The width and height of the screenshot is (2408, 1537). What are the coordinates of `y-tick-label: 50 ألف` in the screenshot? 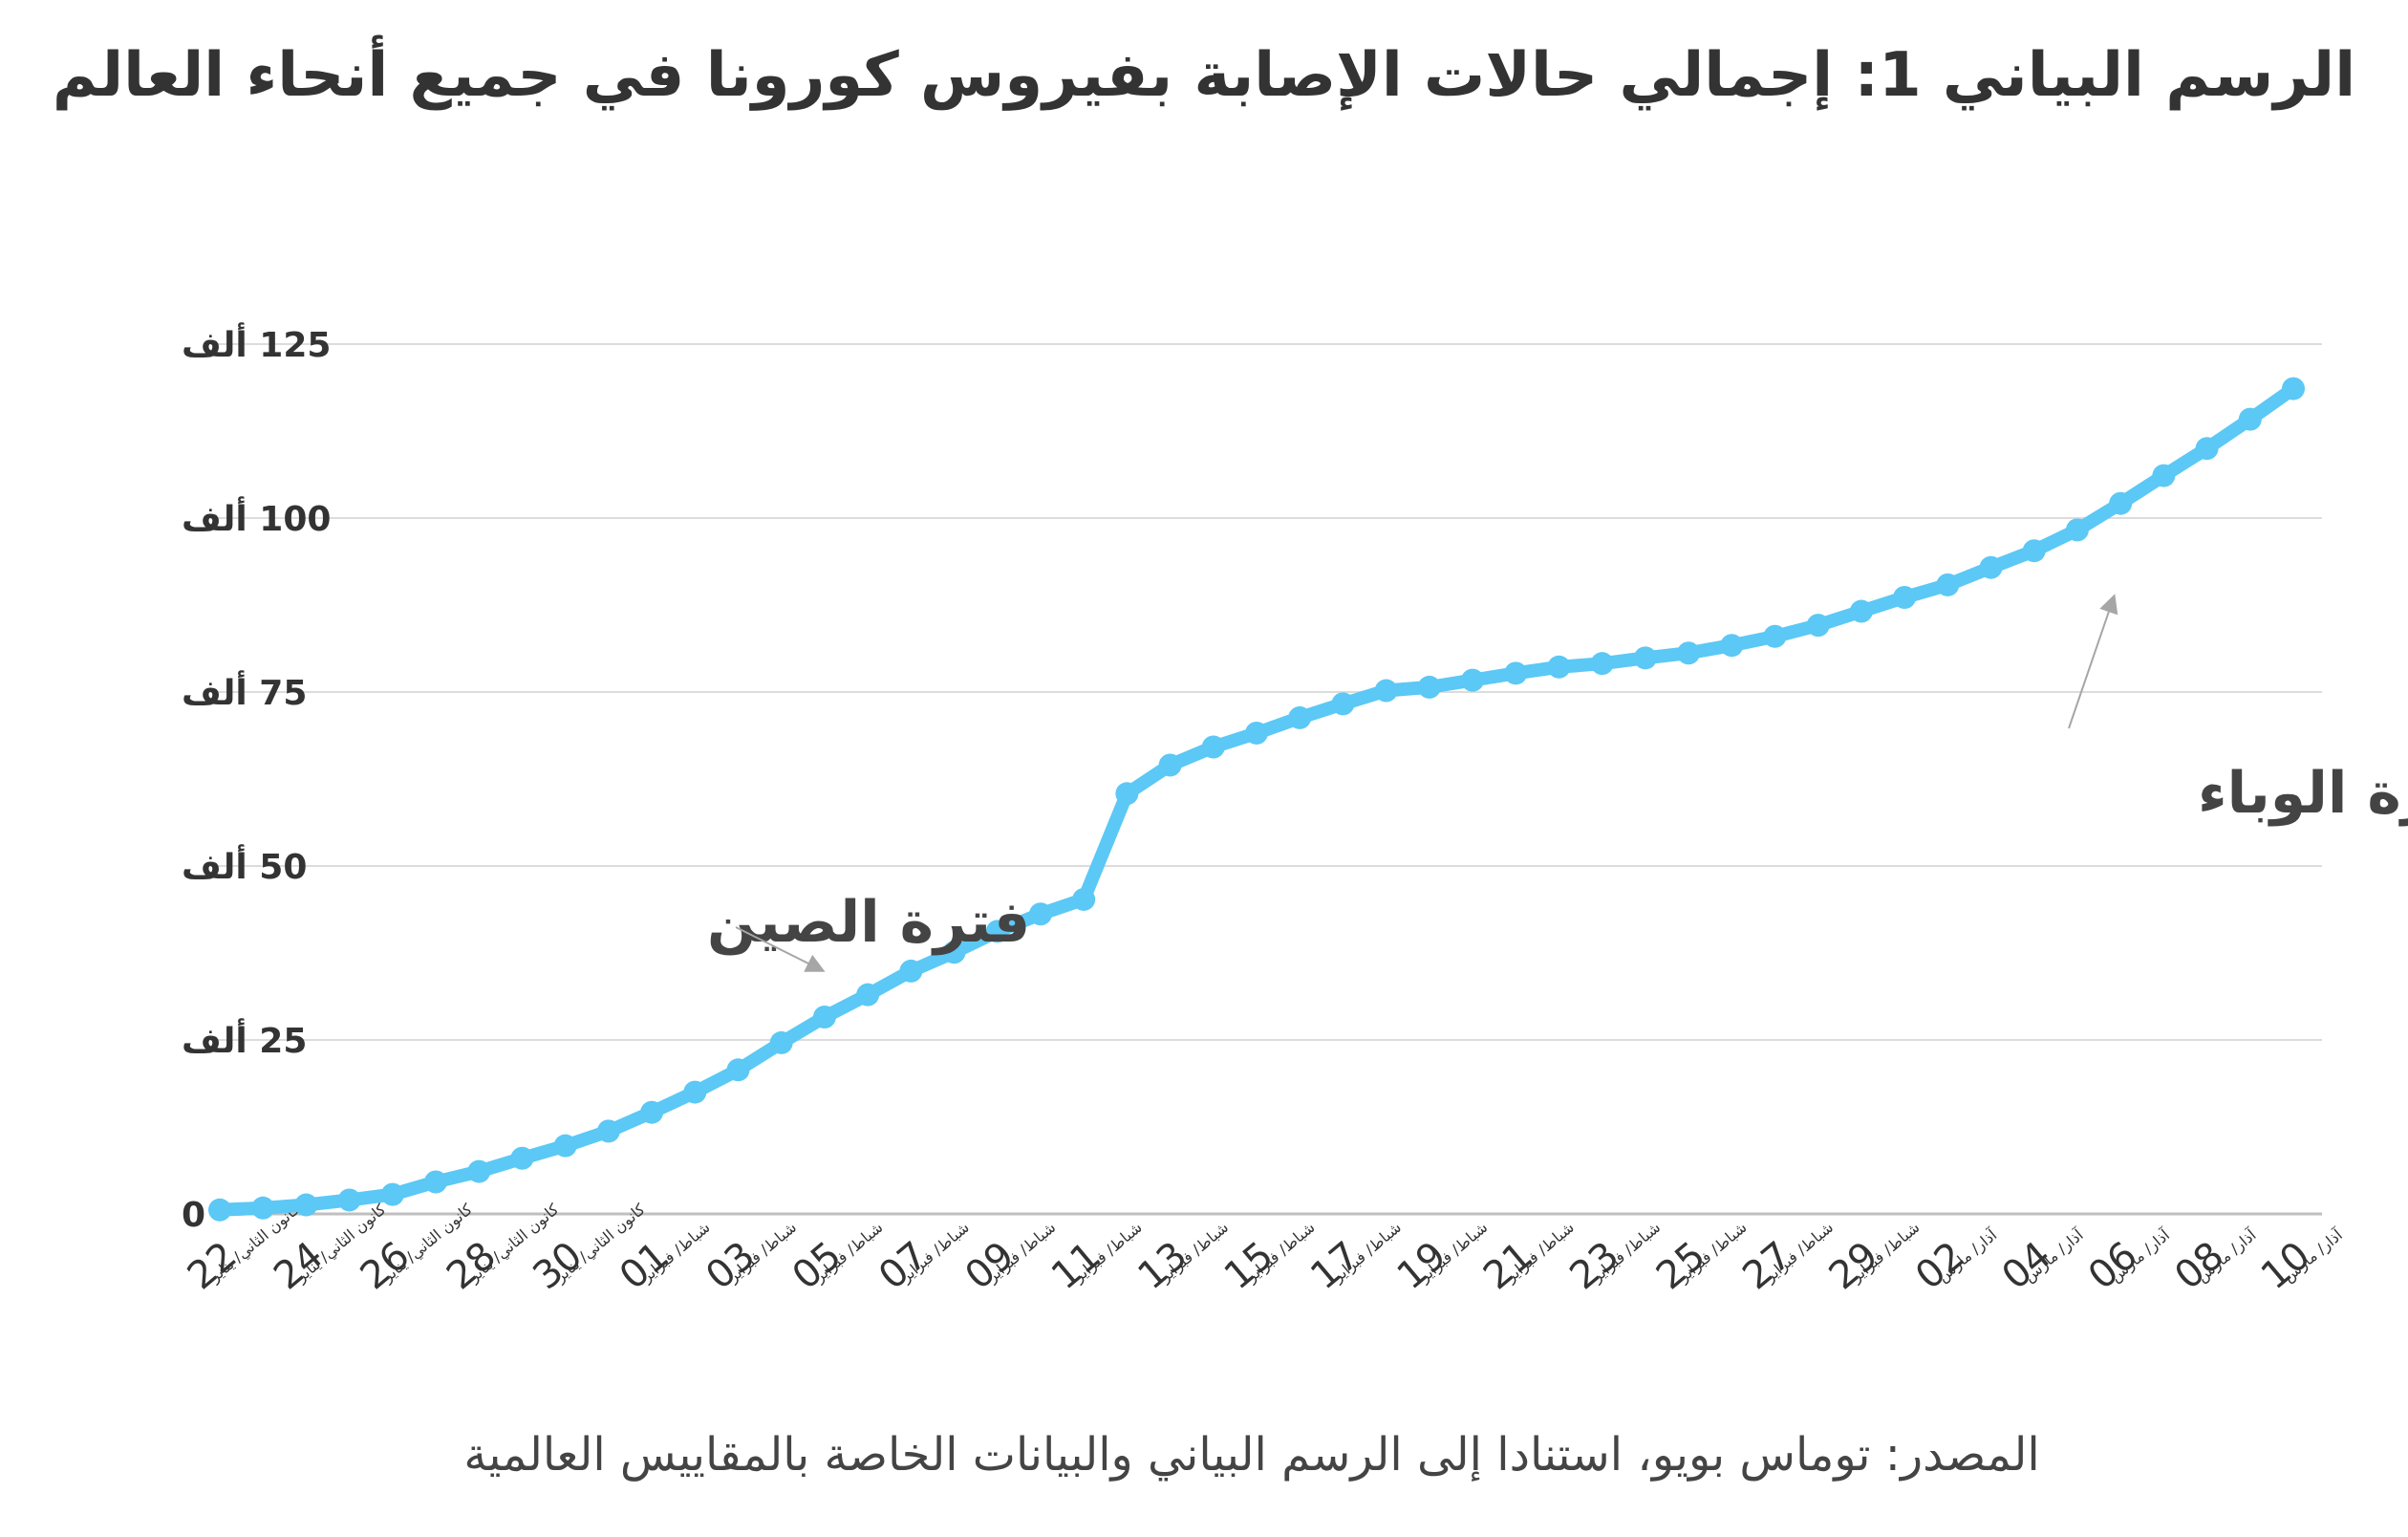 It's located at (245, 865).